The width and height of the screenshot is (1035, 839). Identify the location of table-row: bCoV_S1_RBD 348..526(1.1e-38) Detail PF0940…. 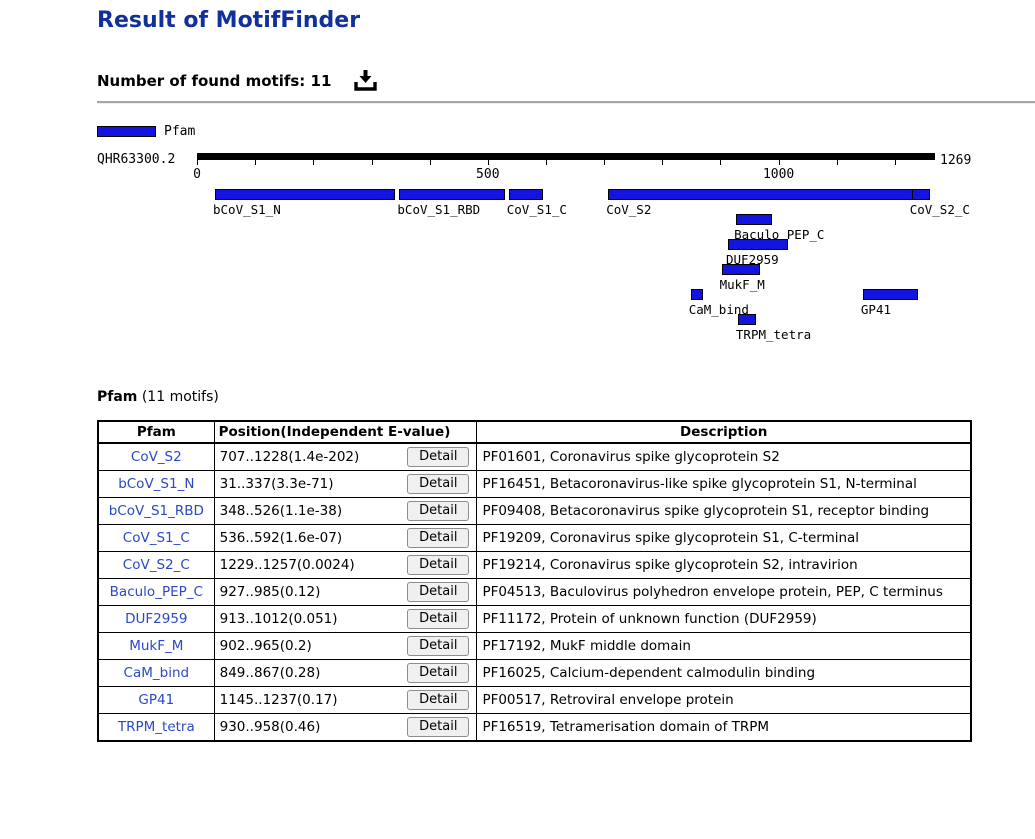
(534, 511).